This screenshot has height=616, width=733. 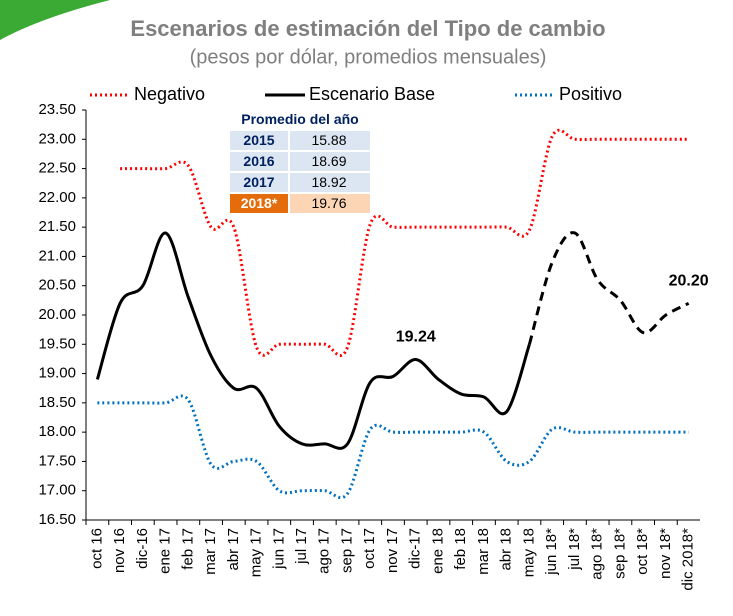 I want to click on y-tick-label: 19.00, so click(x=57, y=373).